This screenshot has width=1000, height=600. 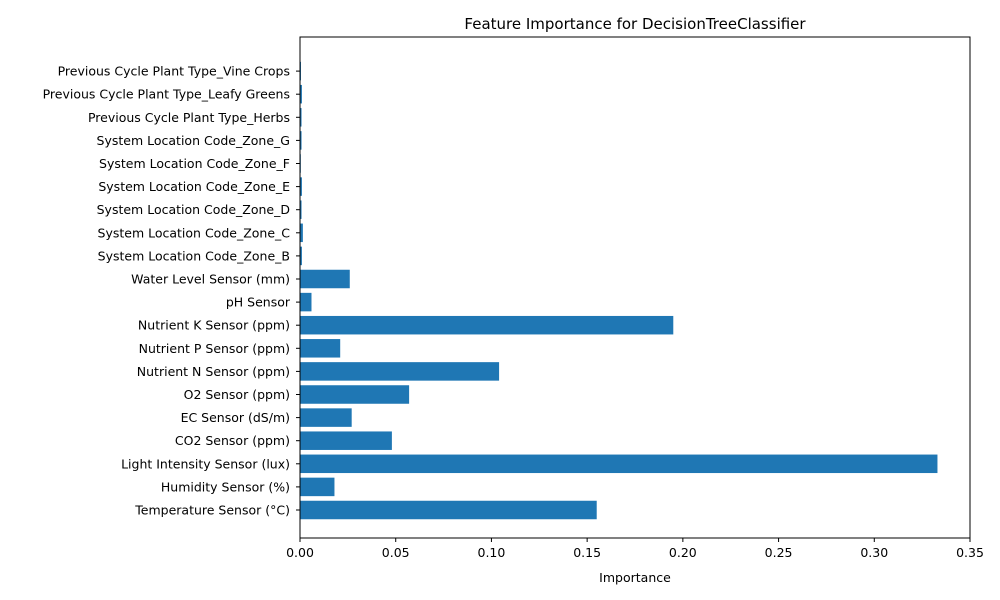 I want to click on x-ticks: 0.00 0.05 0.10 0.15 0.20 0.25 0.30 0.35, so click(x=635, y=549).